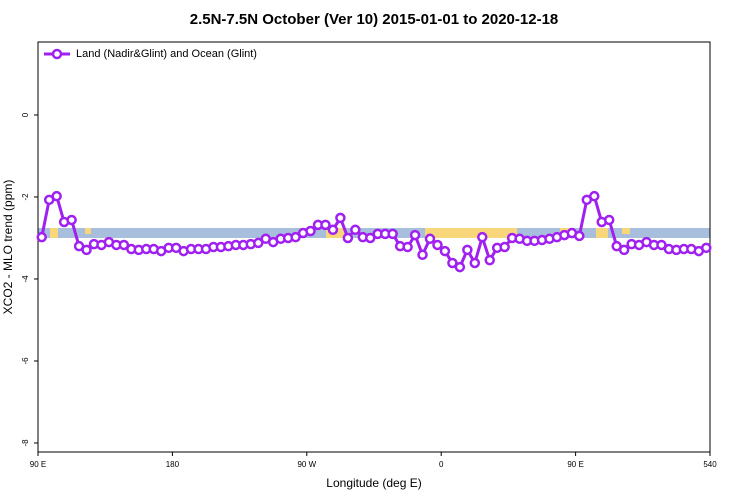 The image size is (750, 500). What do you see at coordinates (441, 464) in the screenshot?
I see `x-tick-label: 0` at bounding box center [441, 464].